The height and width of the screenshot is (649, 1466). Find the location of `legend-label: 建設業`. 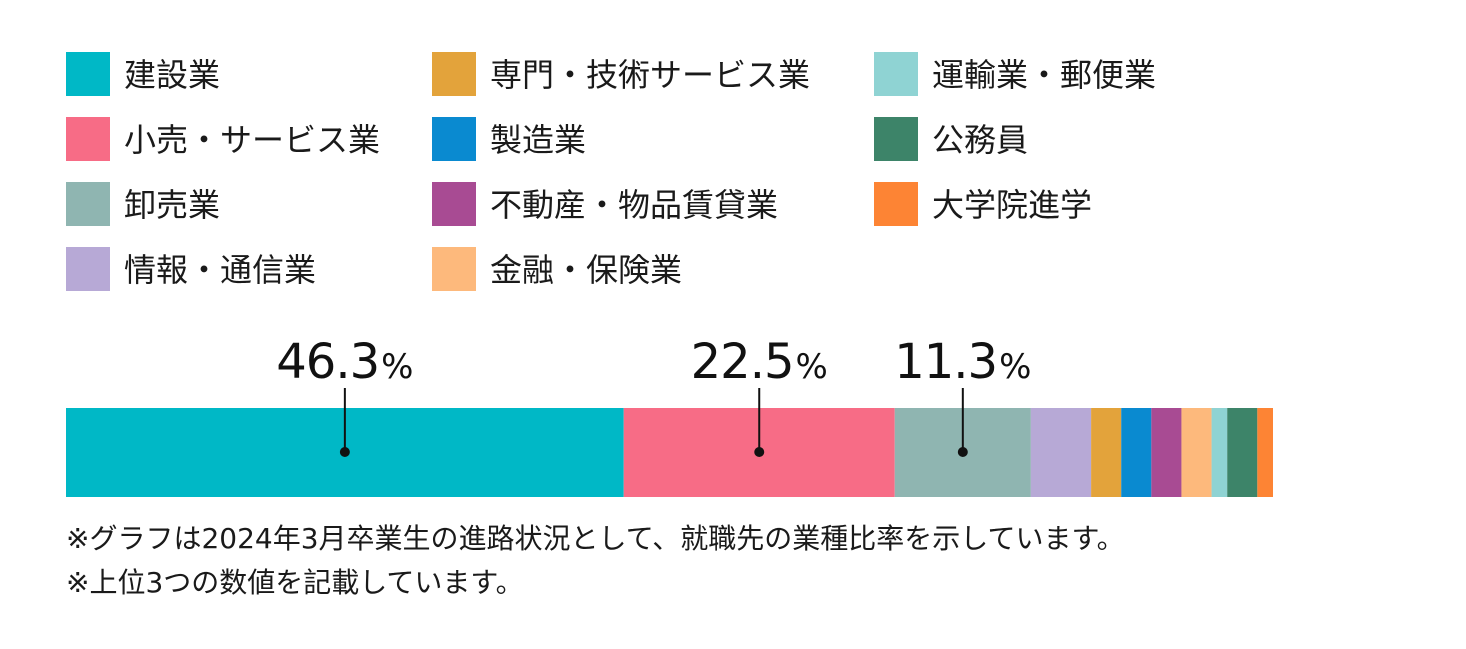

legend-label: 建設業 is located at coordinates (172, 75).